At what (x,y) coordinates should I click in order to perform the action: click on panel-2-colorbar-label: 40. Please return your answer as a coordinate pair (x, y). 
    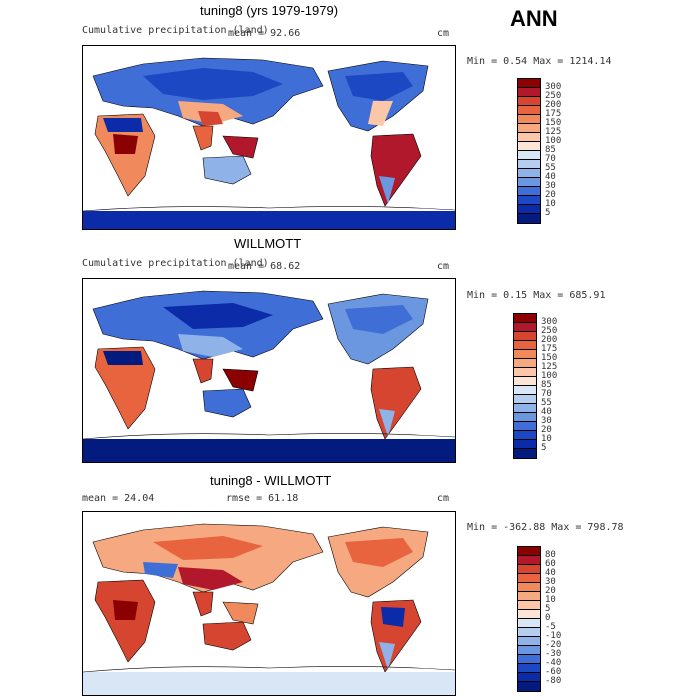
    Looking at the image, I should click on (546, 412).